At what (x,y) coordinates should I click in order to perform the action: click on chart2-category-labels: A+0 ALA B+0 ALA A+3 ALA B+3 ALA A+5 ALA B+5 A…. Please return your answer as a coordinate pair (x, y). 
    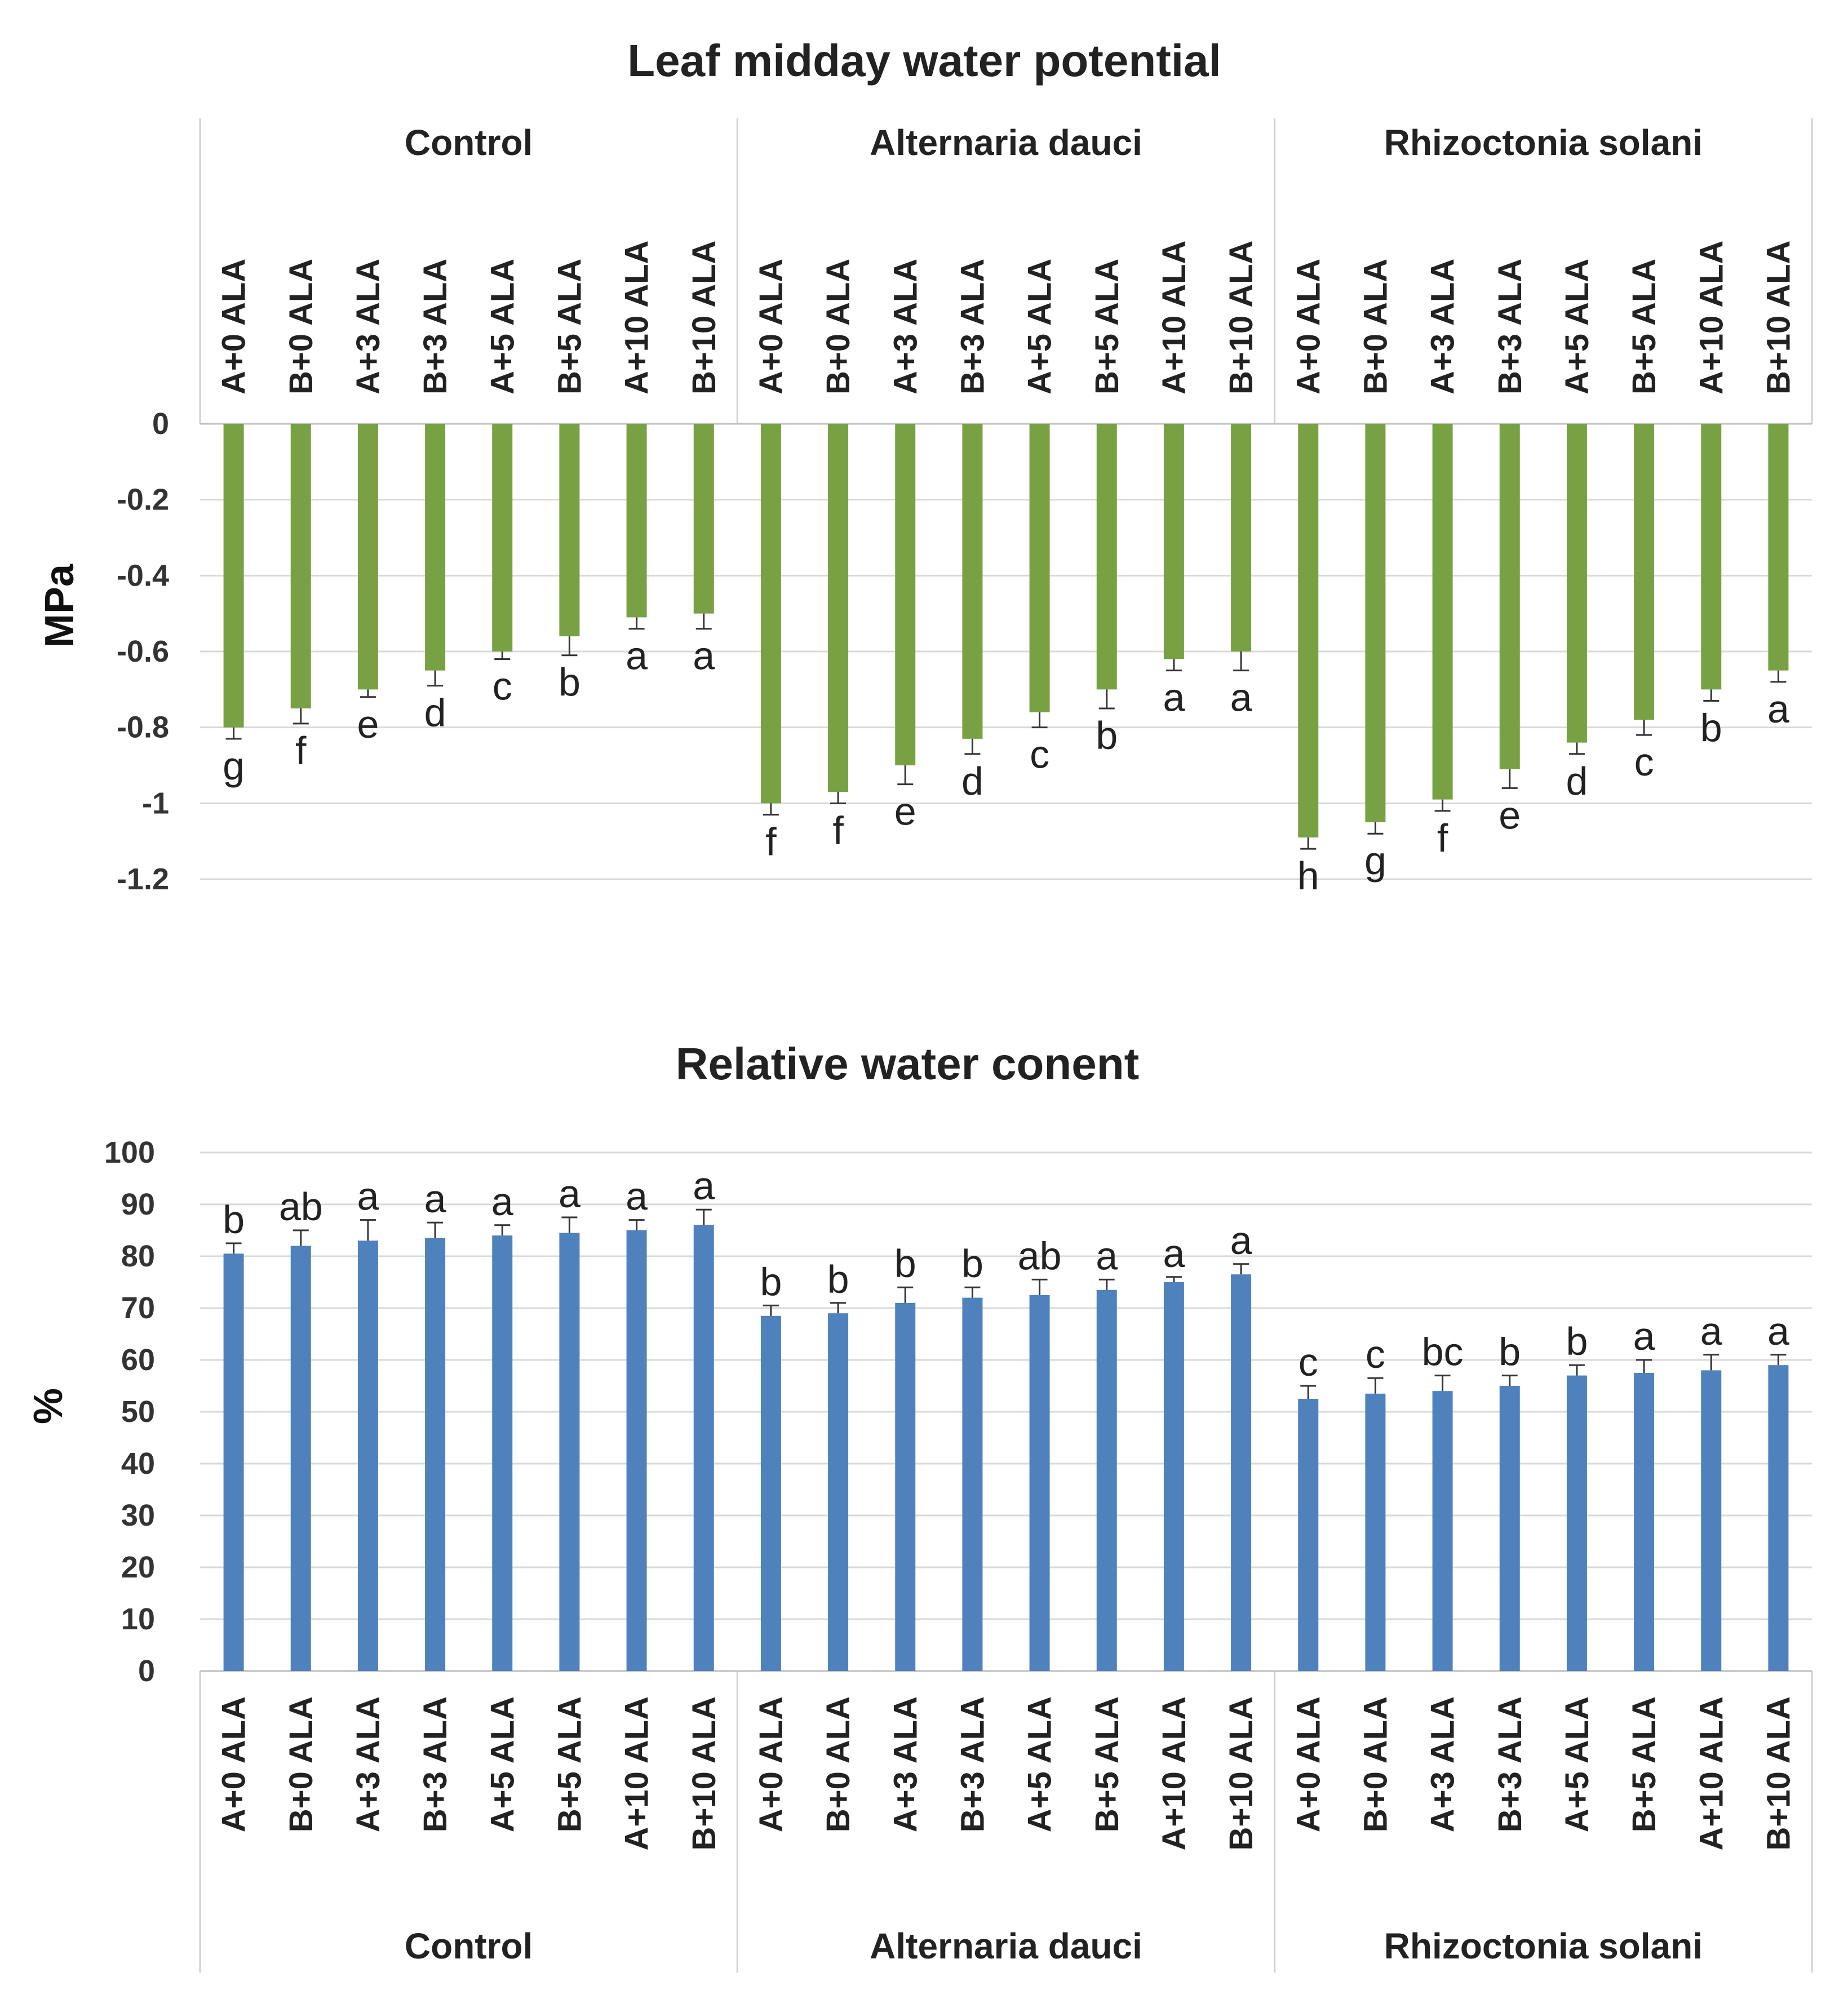
    Looking at the image, I should click on (1006, 1773).